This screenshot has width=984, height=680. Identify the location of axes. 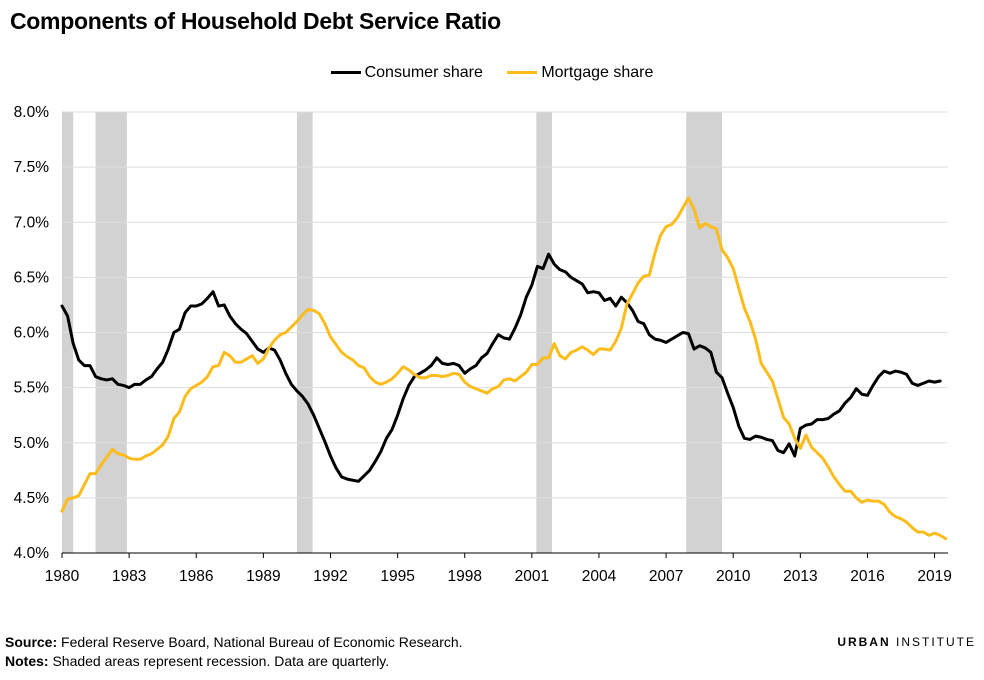
(504, 555).